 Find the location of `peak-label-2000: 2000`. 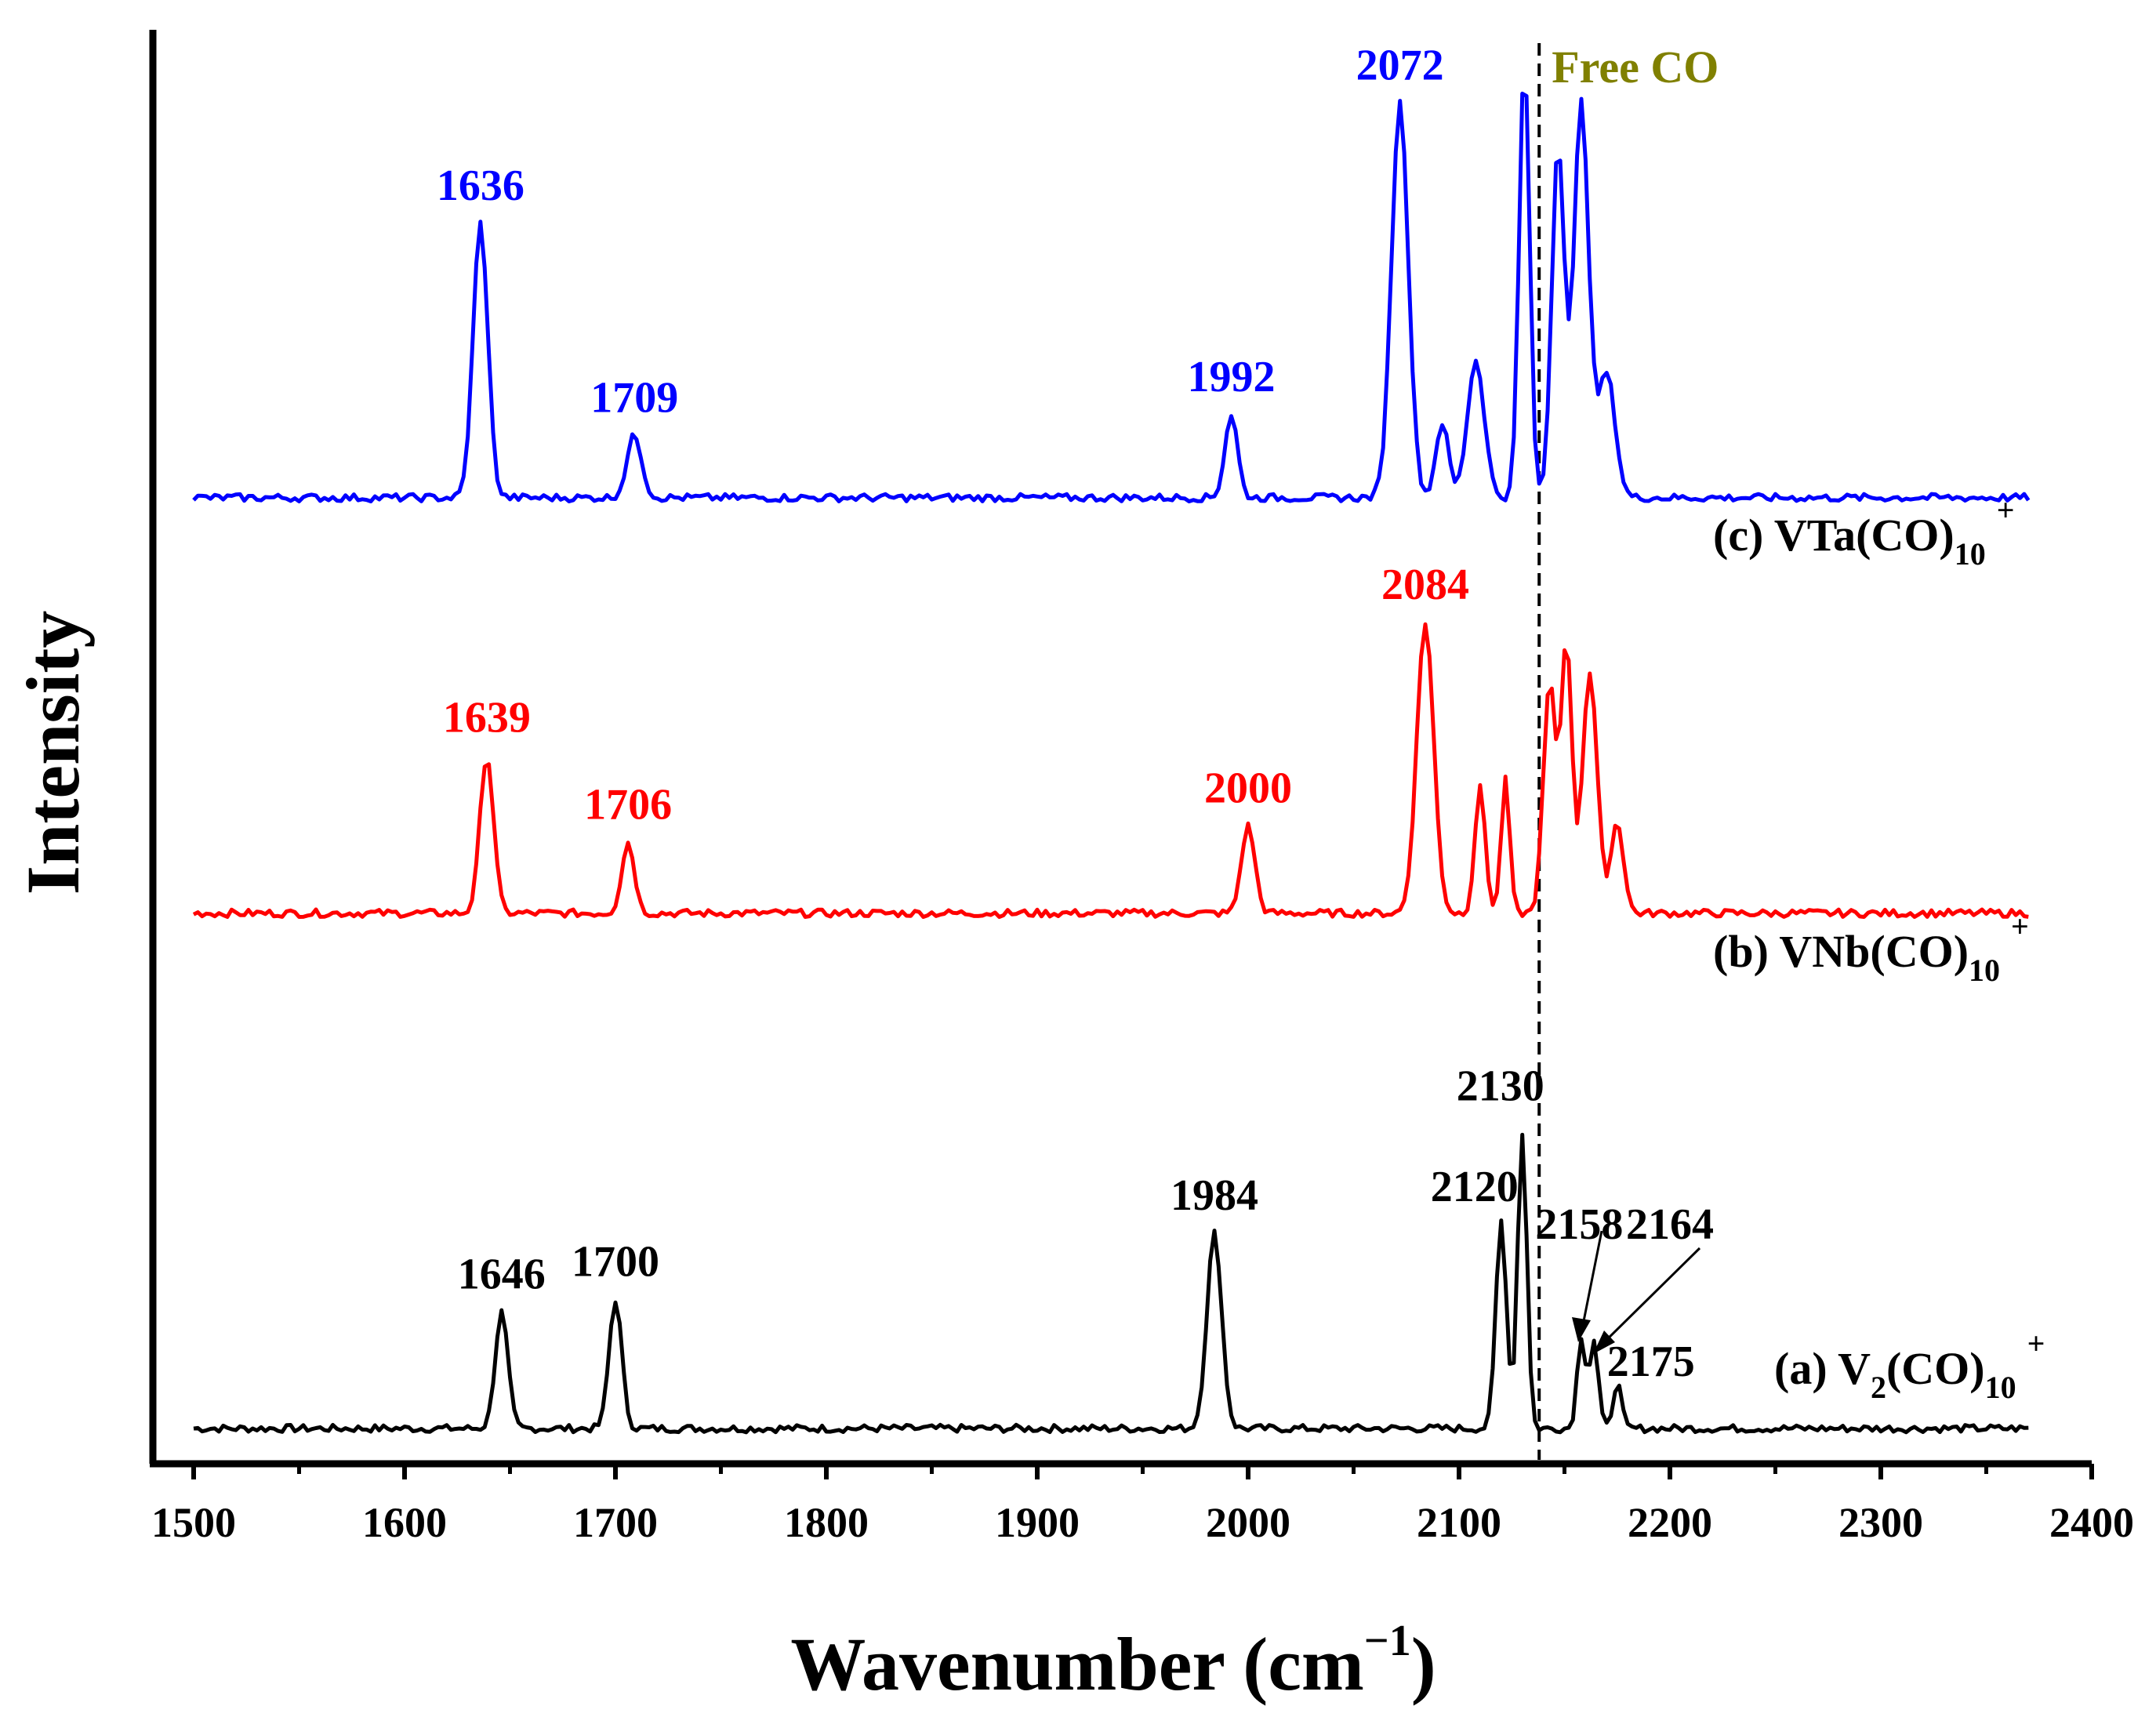

peak-label-2000: 2000 is located at coordinates (1248, 788).